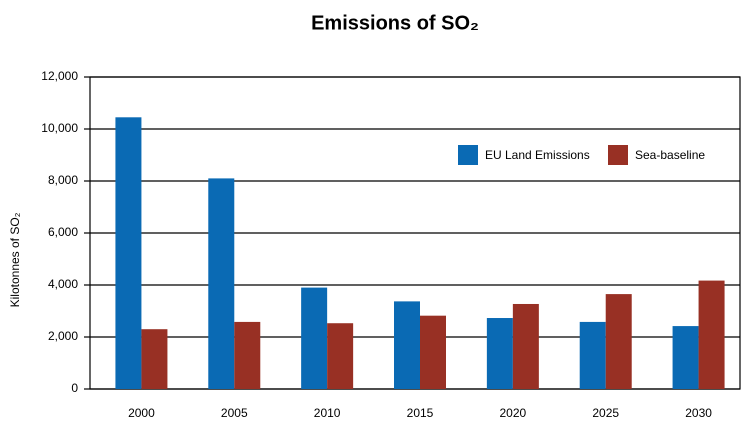  I want to click on x-tick-label: 2000, so click(141, 413).